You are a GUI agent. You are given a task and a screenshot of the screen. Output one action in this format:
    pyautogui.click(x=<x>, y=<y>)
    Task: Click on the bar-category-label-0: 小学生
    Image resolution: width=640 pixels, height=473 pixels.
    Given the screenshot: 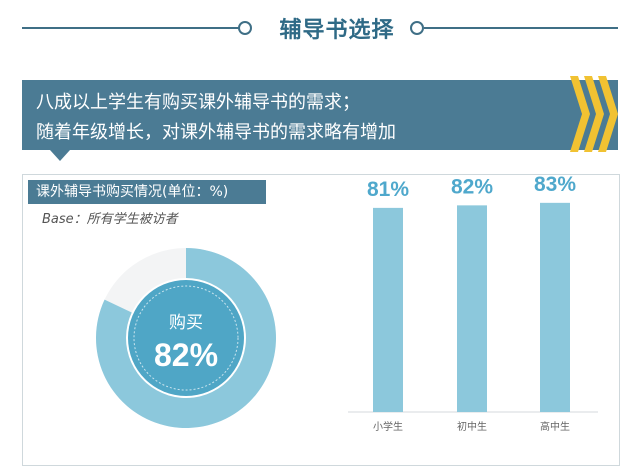 What is the action you would take?
    pyautogui.click(x=388, y=426)
    